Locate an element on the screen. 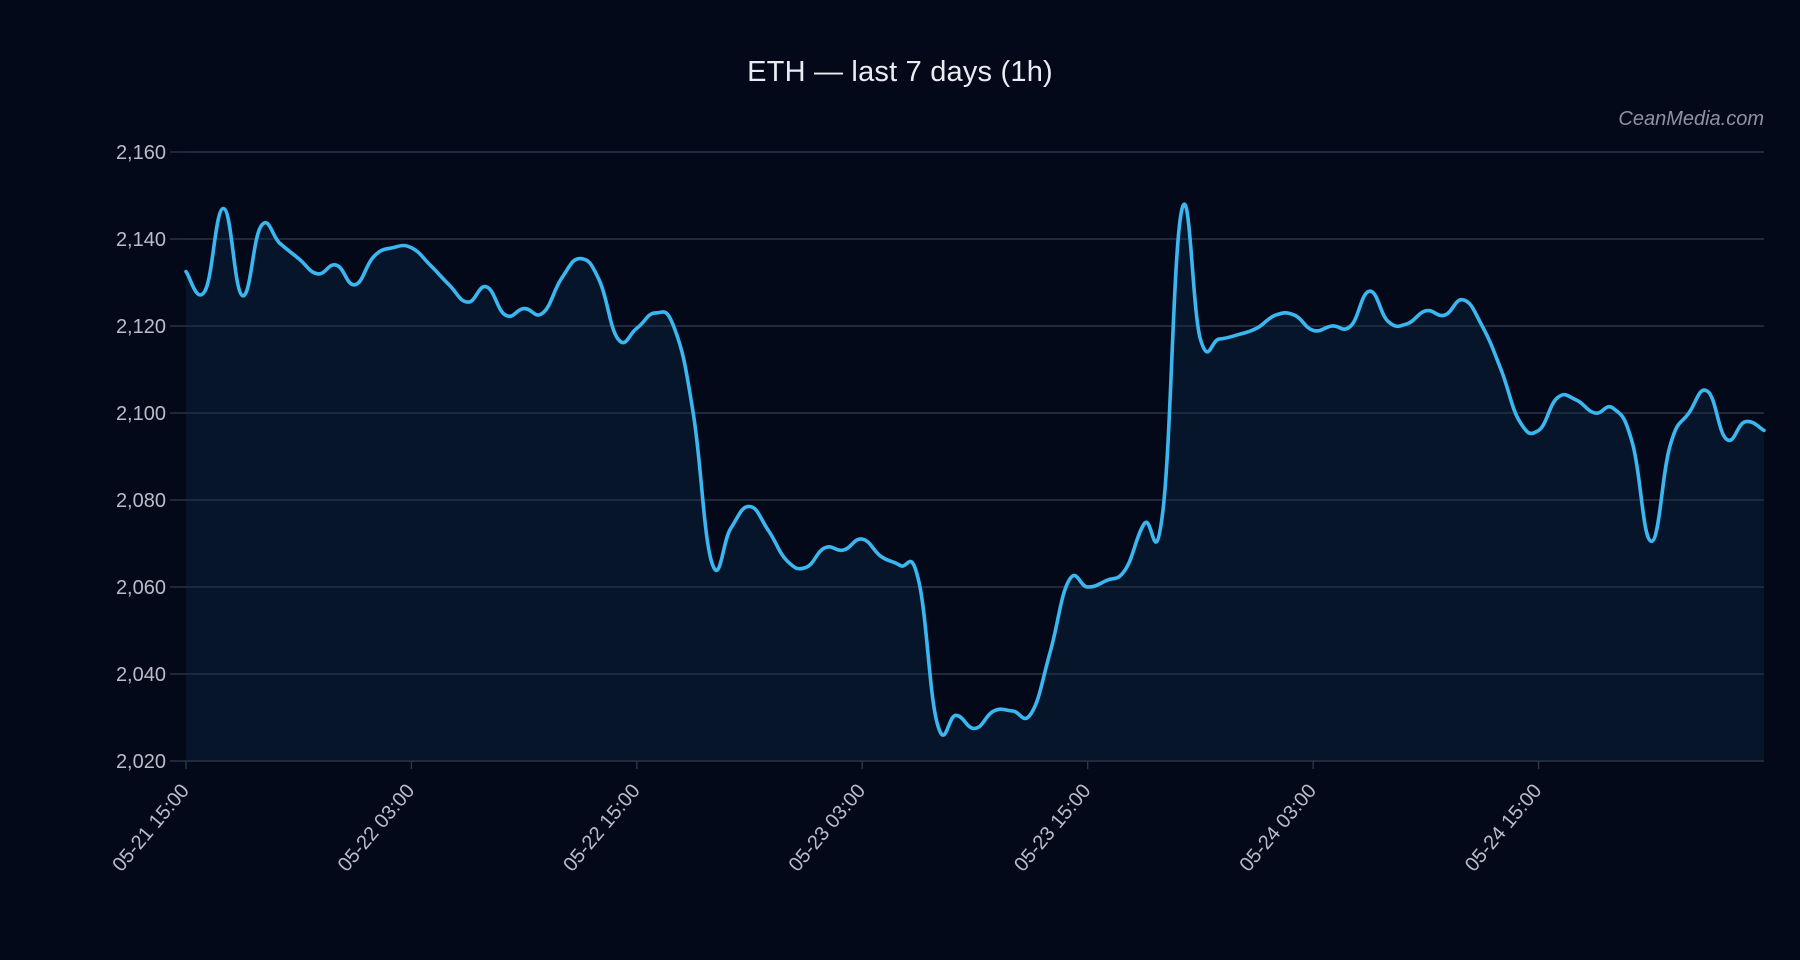 The image size is (1800, 960). x-tick-label: 05-21 15:00 is located at coordinates (150, 828).